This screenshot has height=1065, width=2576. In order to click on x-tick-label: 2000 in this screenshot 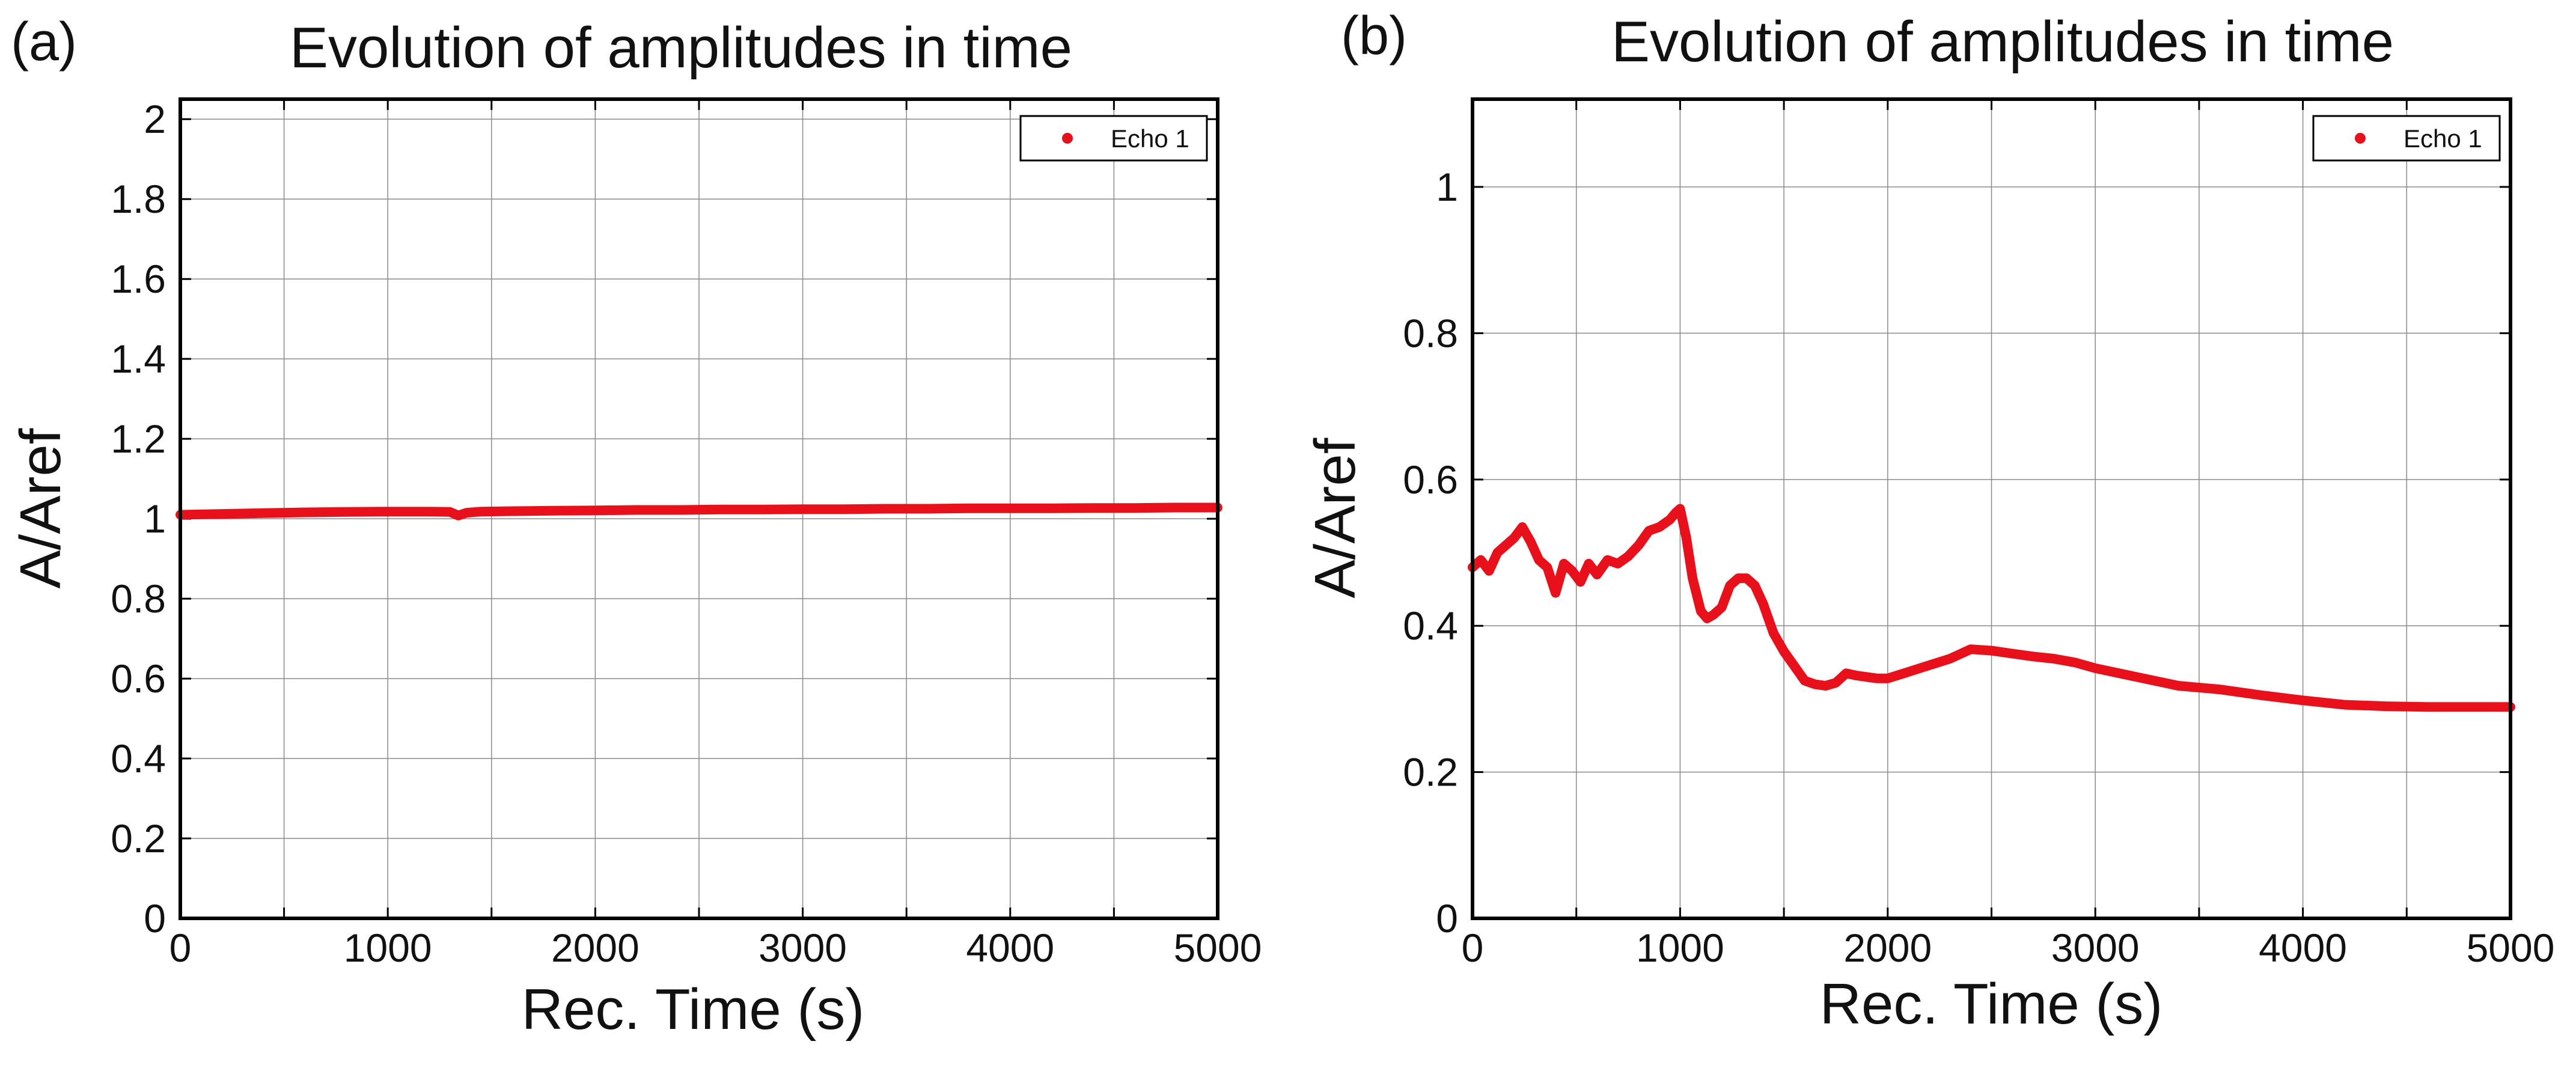, I will do `click(1887, 948)`.